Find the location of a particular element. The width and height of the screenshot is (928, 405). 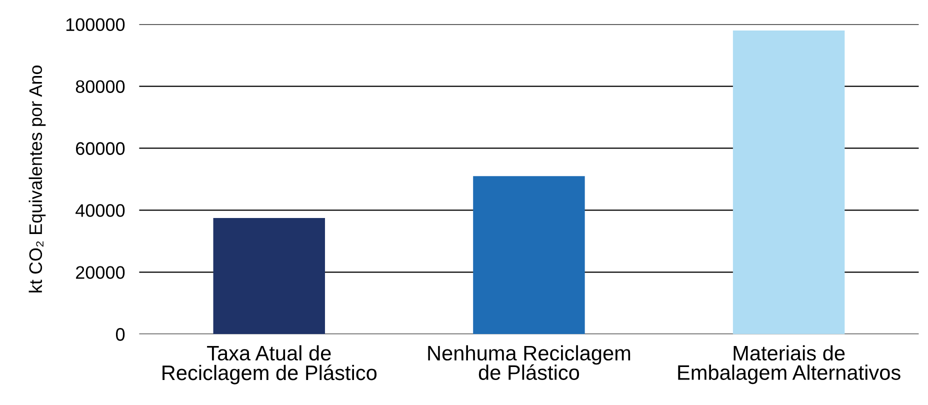

y-tick-label: 40000 is located at coordinates (100, 210).